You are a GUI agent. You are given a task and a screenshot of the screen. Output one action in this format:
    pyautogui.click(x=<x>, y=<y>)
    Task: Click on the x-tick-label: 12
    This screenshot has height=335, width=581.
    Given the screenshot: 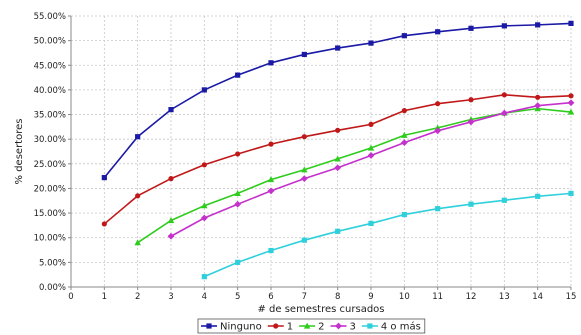 What is the action you would take?
    pyautogui.click(x=471, y=297)
    